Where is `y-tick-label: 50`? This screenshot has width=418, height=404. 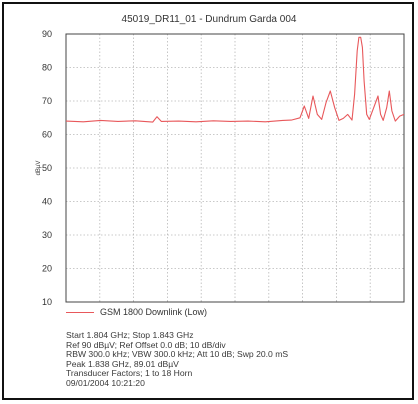
y-tick-label: 50 is located at coordinates (47, 168).